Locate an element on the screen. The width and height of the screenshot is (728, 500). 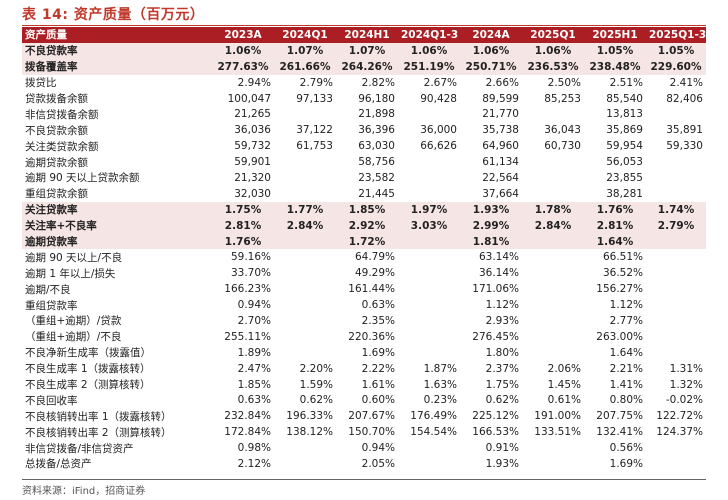
row-label: 重组贷款余额 is located at coordinates (56, 194).